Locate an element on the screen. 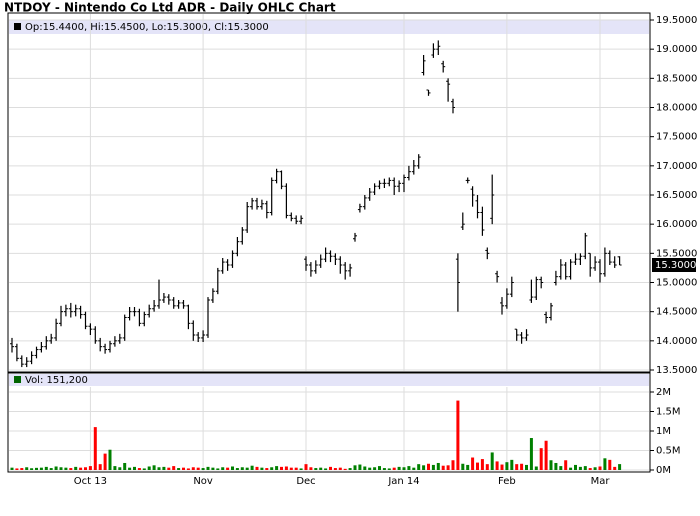 The image size is (700, 516). y-tick-label: 13.5000 is located at coordinates (676, 370).